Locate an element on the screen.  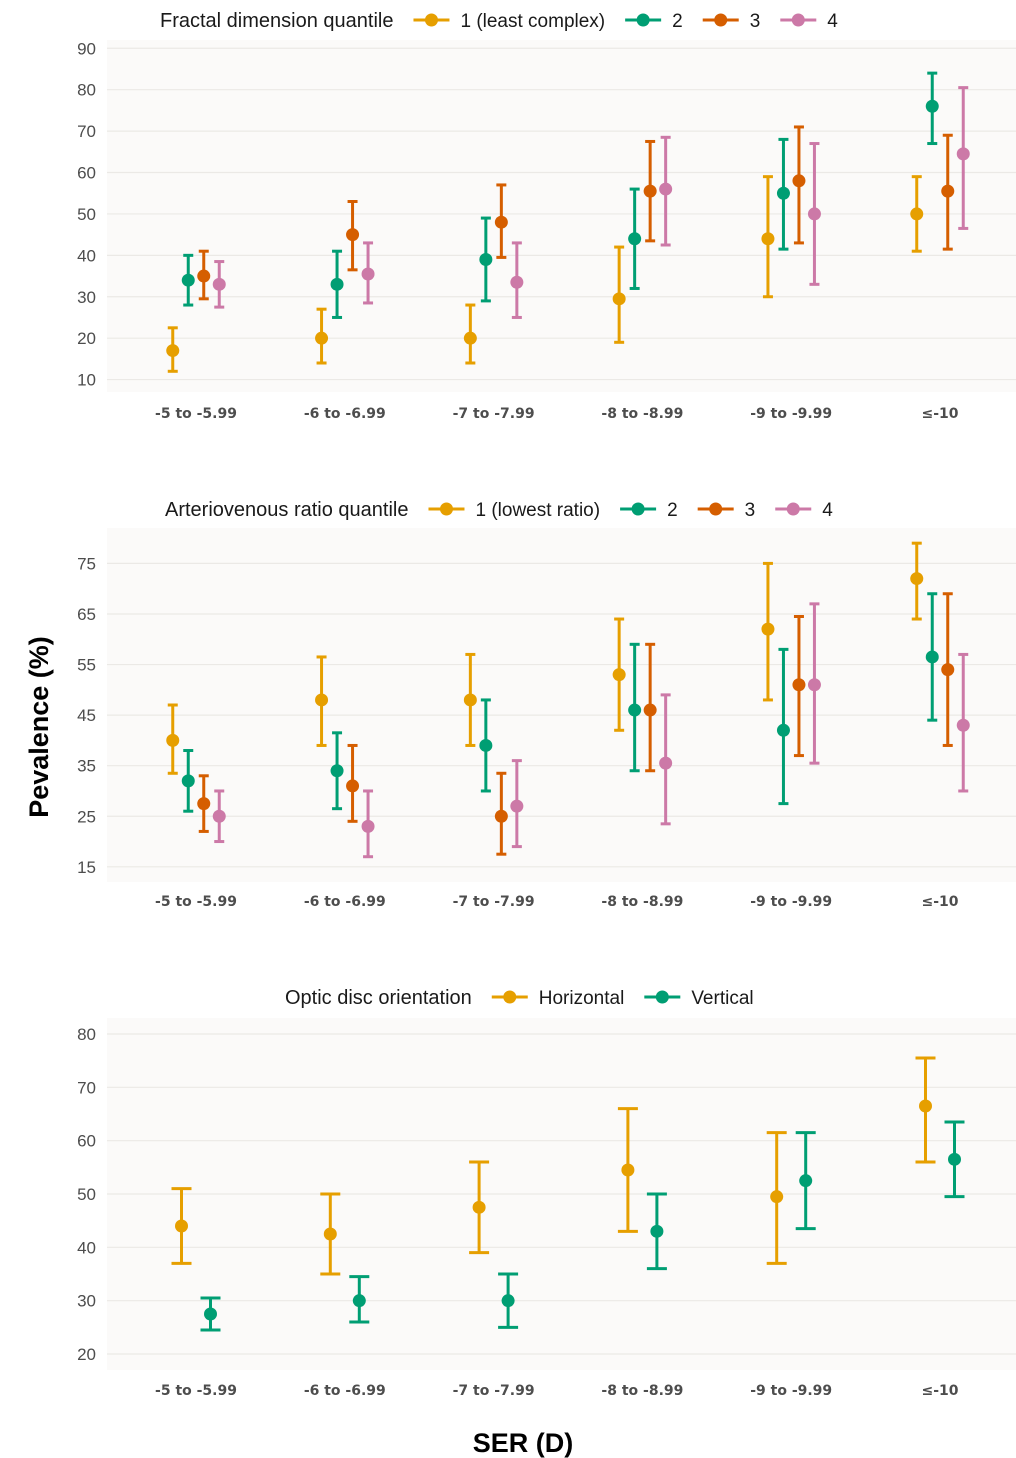
y-tick-label: 60 is located at coordinates (86, 173).